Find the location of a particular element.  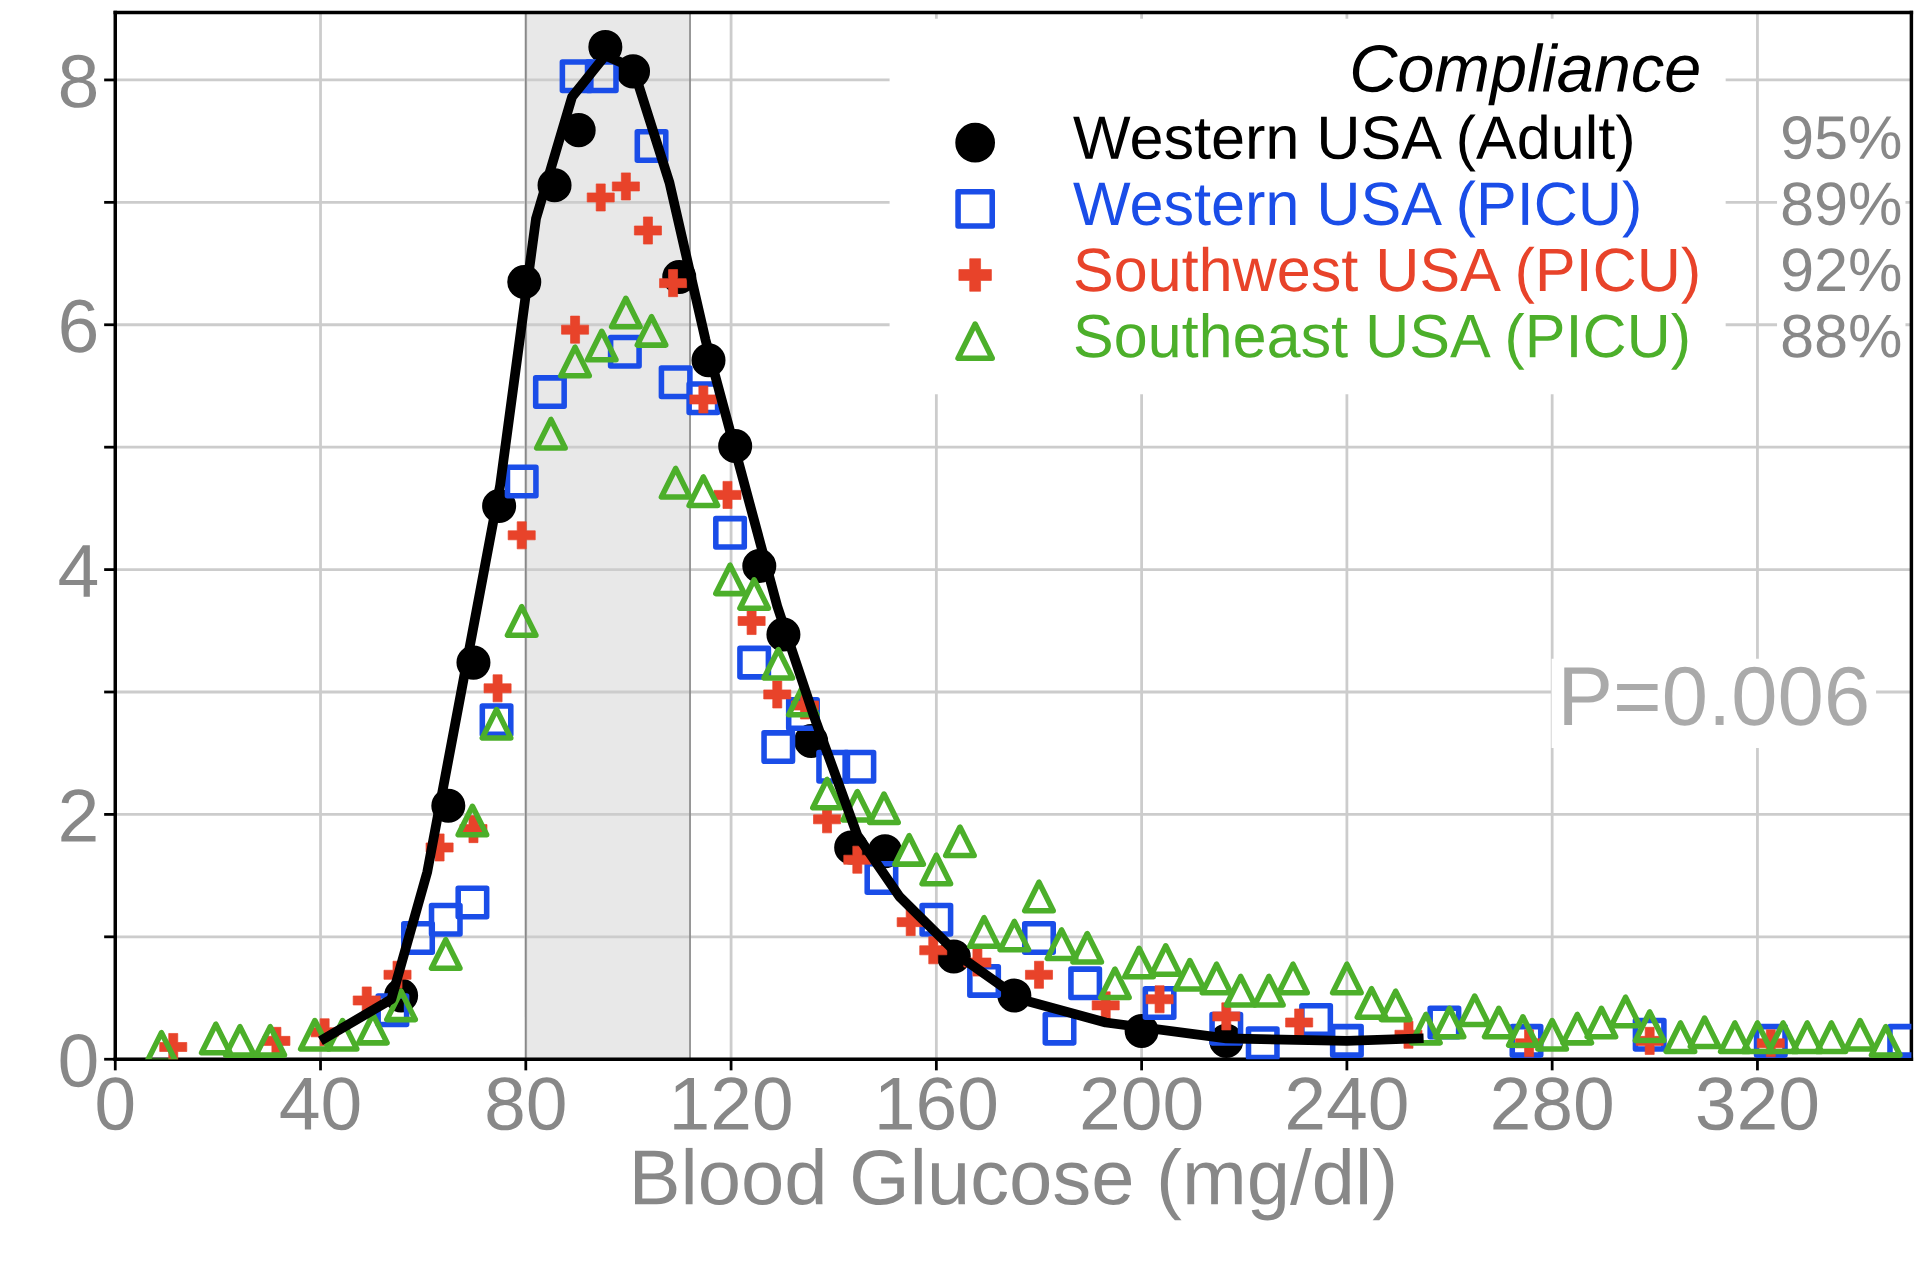

y-tick-label: 6 is located at coordinates (78, 326).